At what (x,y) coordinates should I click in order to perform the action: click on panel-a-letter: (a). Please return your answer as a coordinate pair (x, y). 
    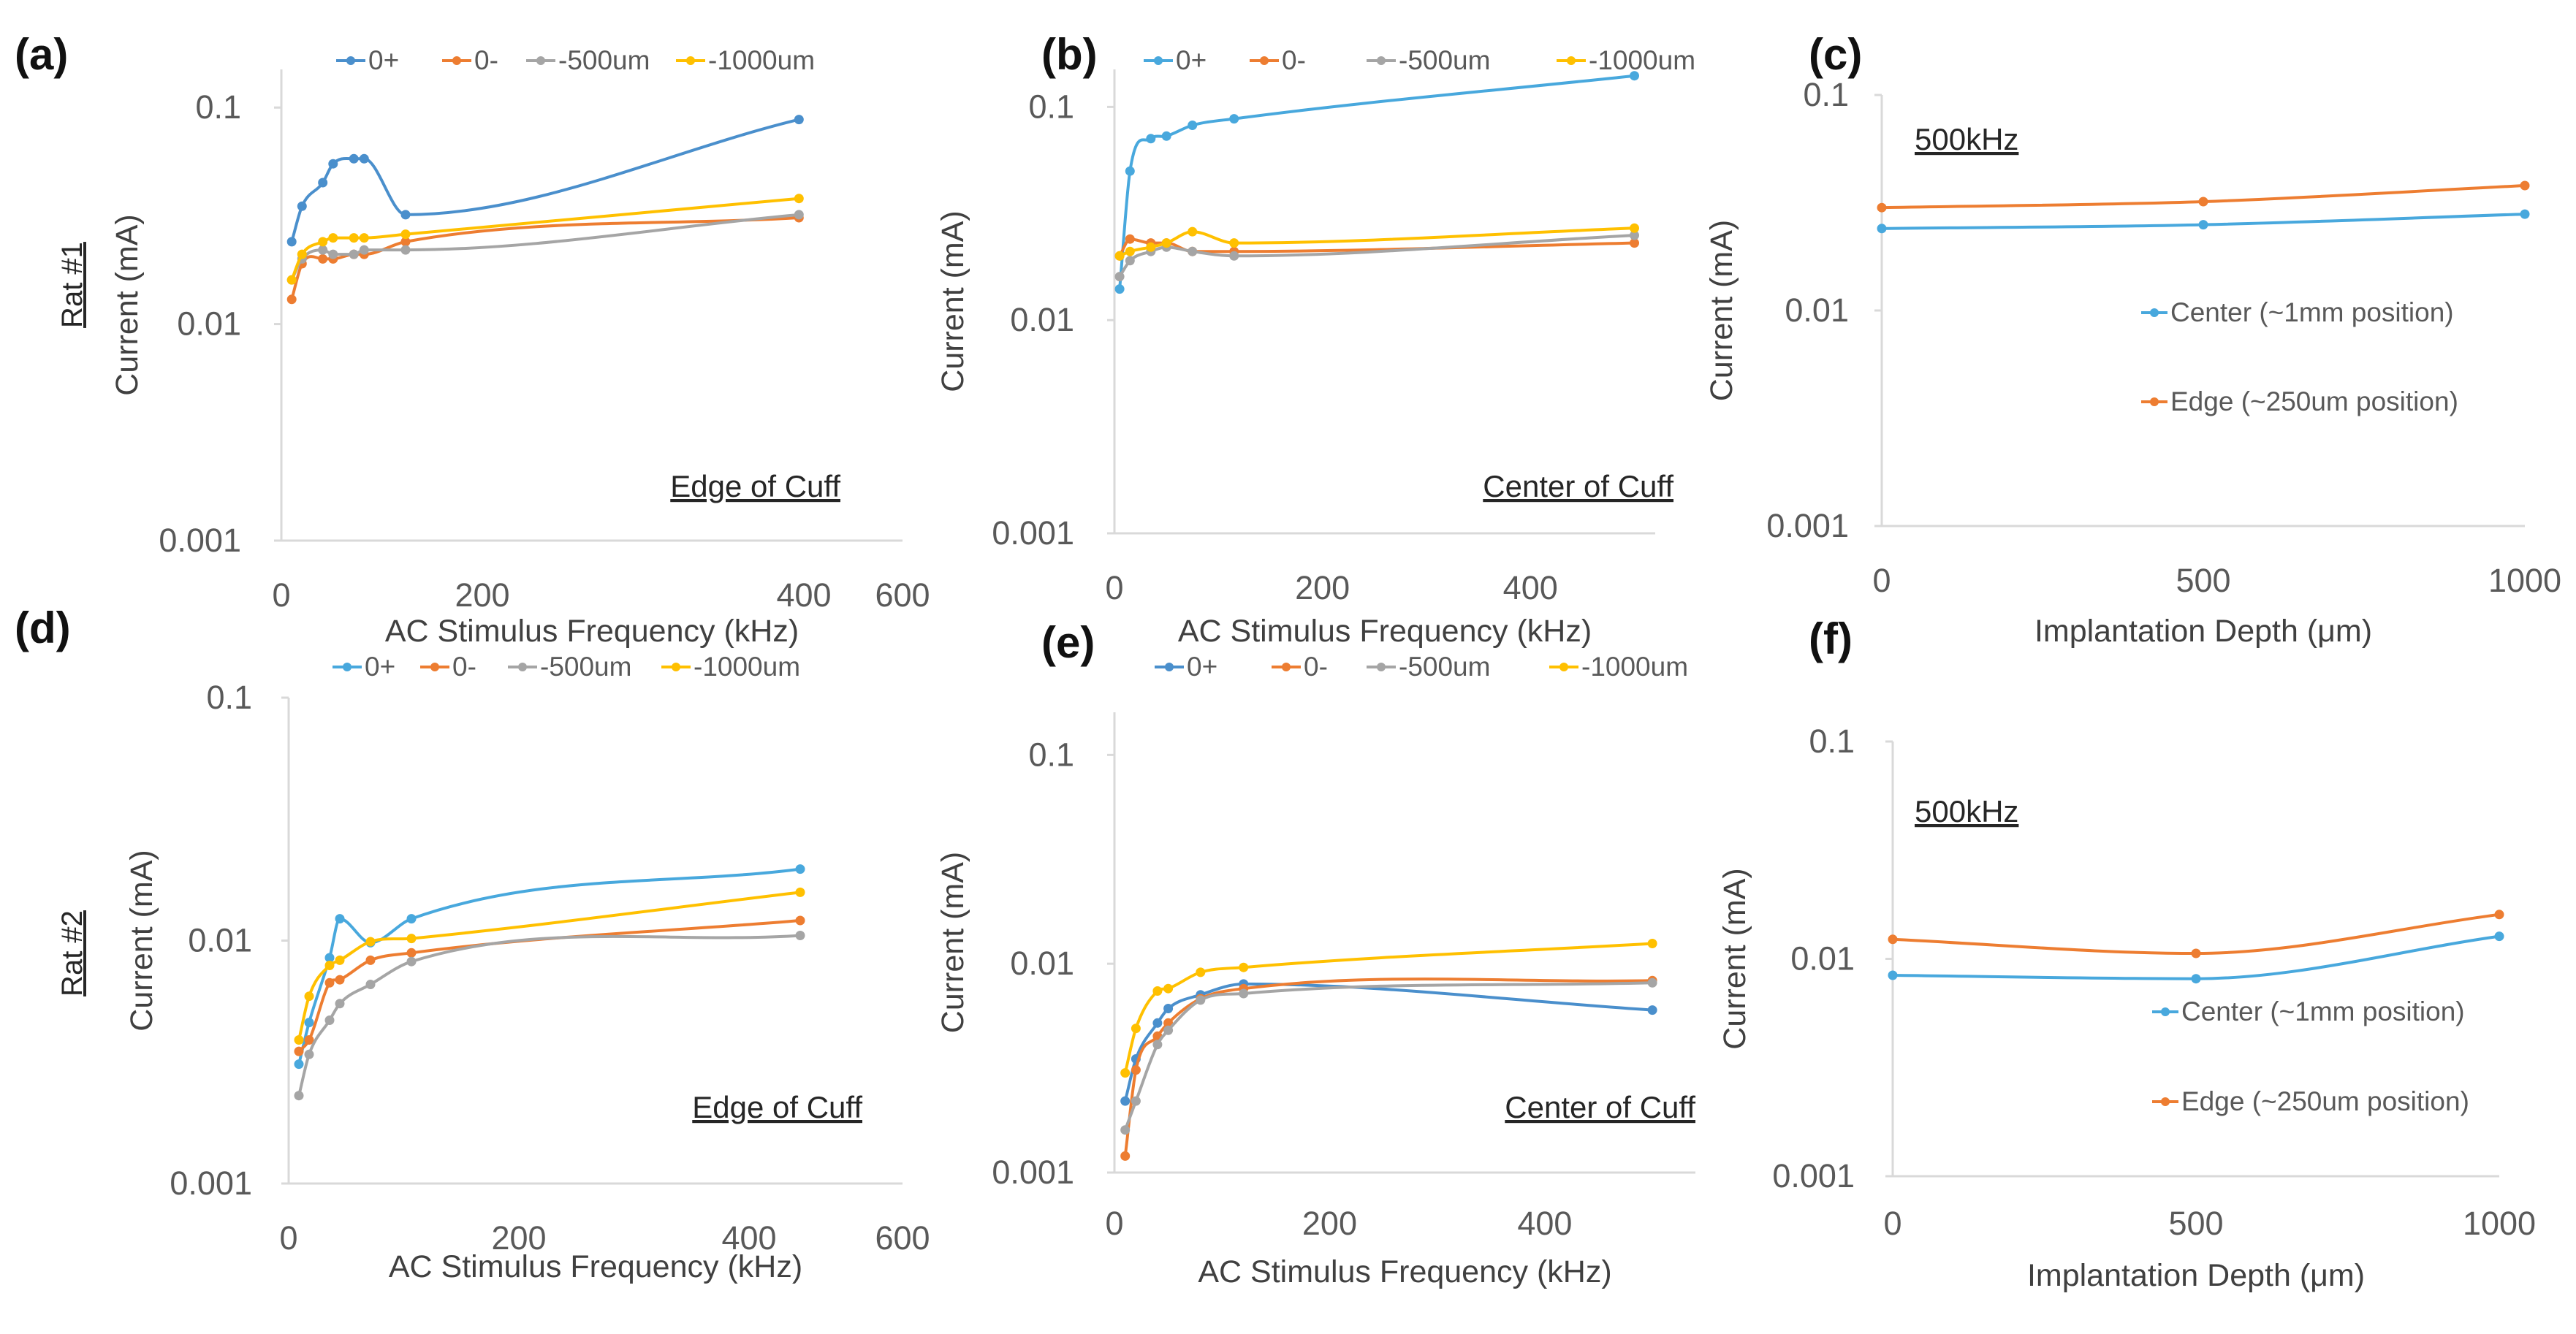
    Looking at the image, I should click on (41, 54).